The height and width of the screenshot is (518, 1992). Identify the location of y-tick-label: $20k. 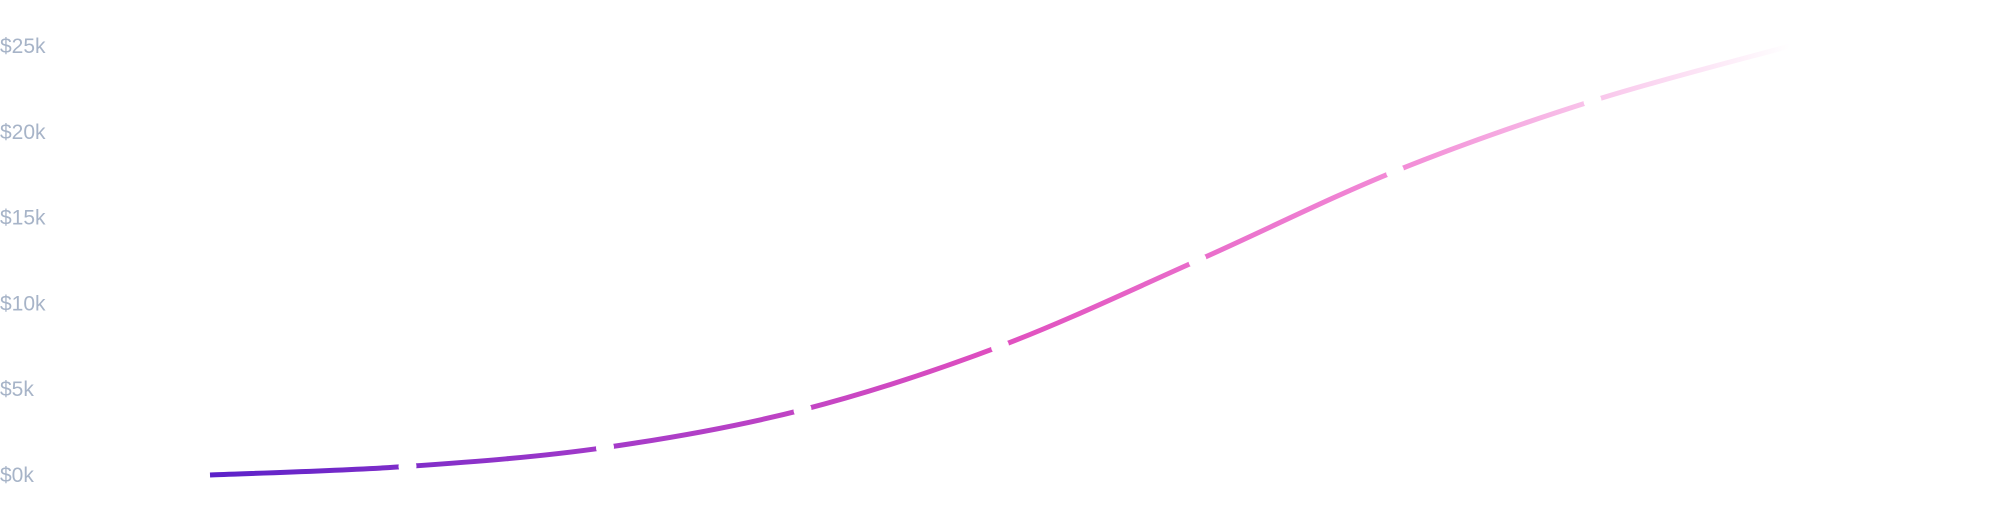
(23, 132).